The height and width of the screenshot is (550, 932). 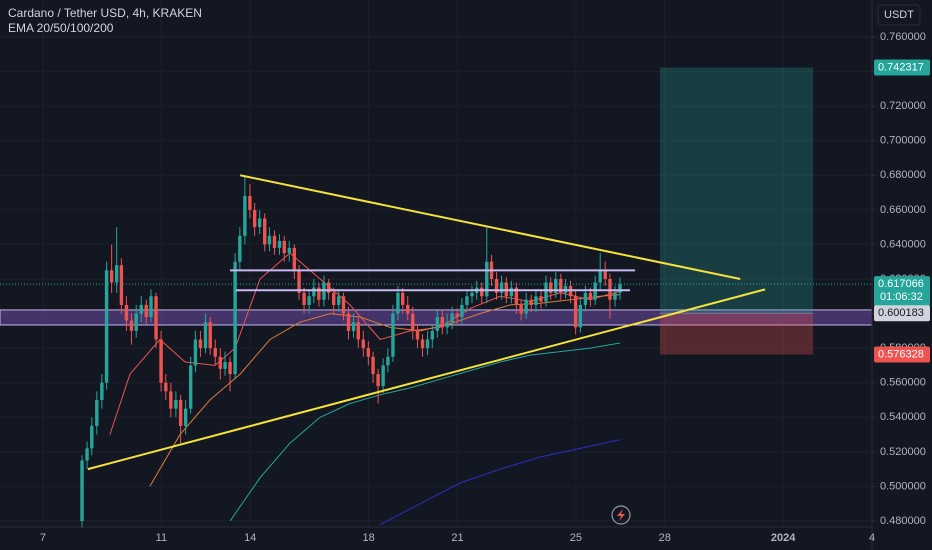 What do you see at coordinates (901, 67) in the screenshot?
I see `target-price-label: 0.742317` at bounding box center [901, 67].